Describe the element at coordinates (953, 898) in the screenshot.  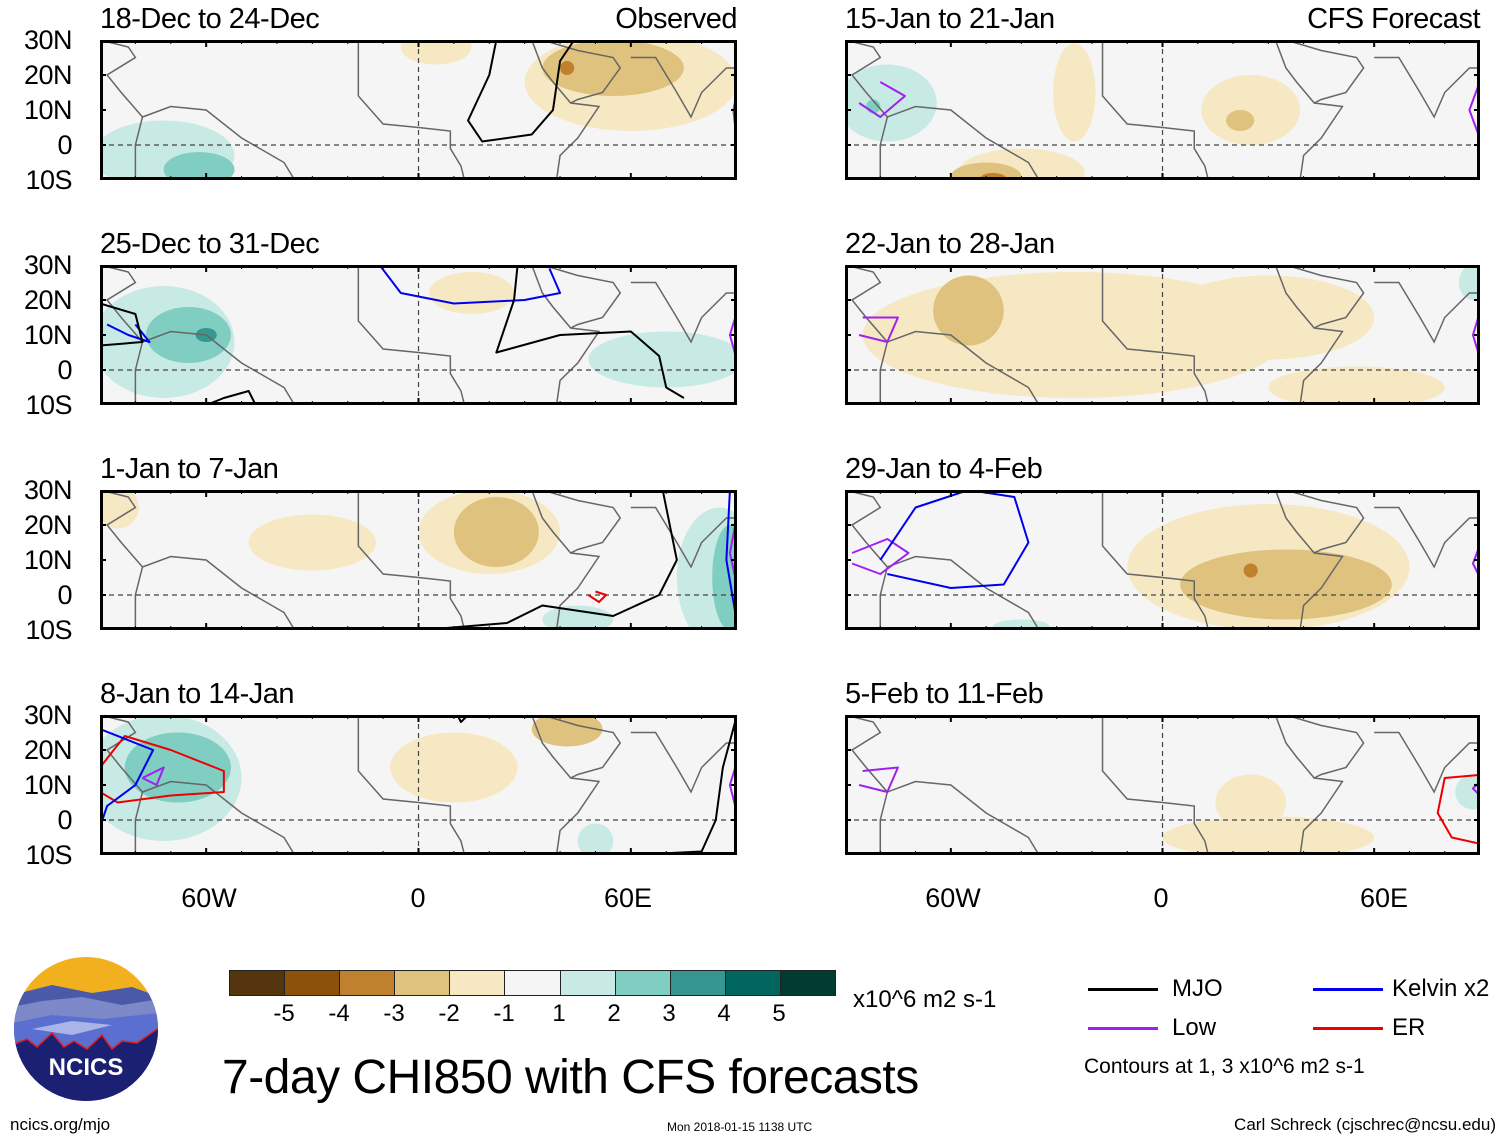
I see `lon-label-60w-right: 60W` at that location.